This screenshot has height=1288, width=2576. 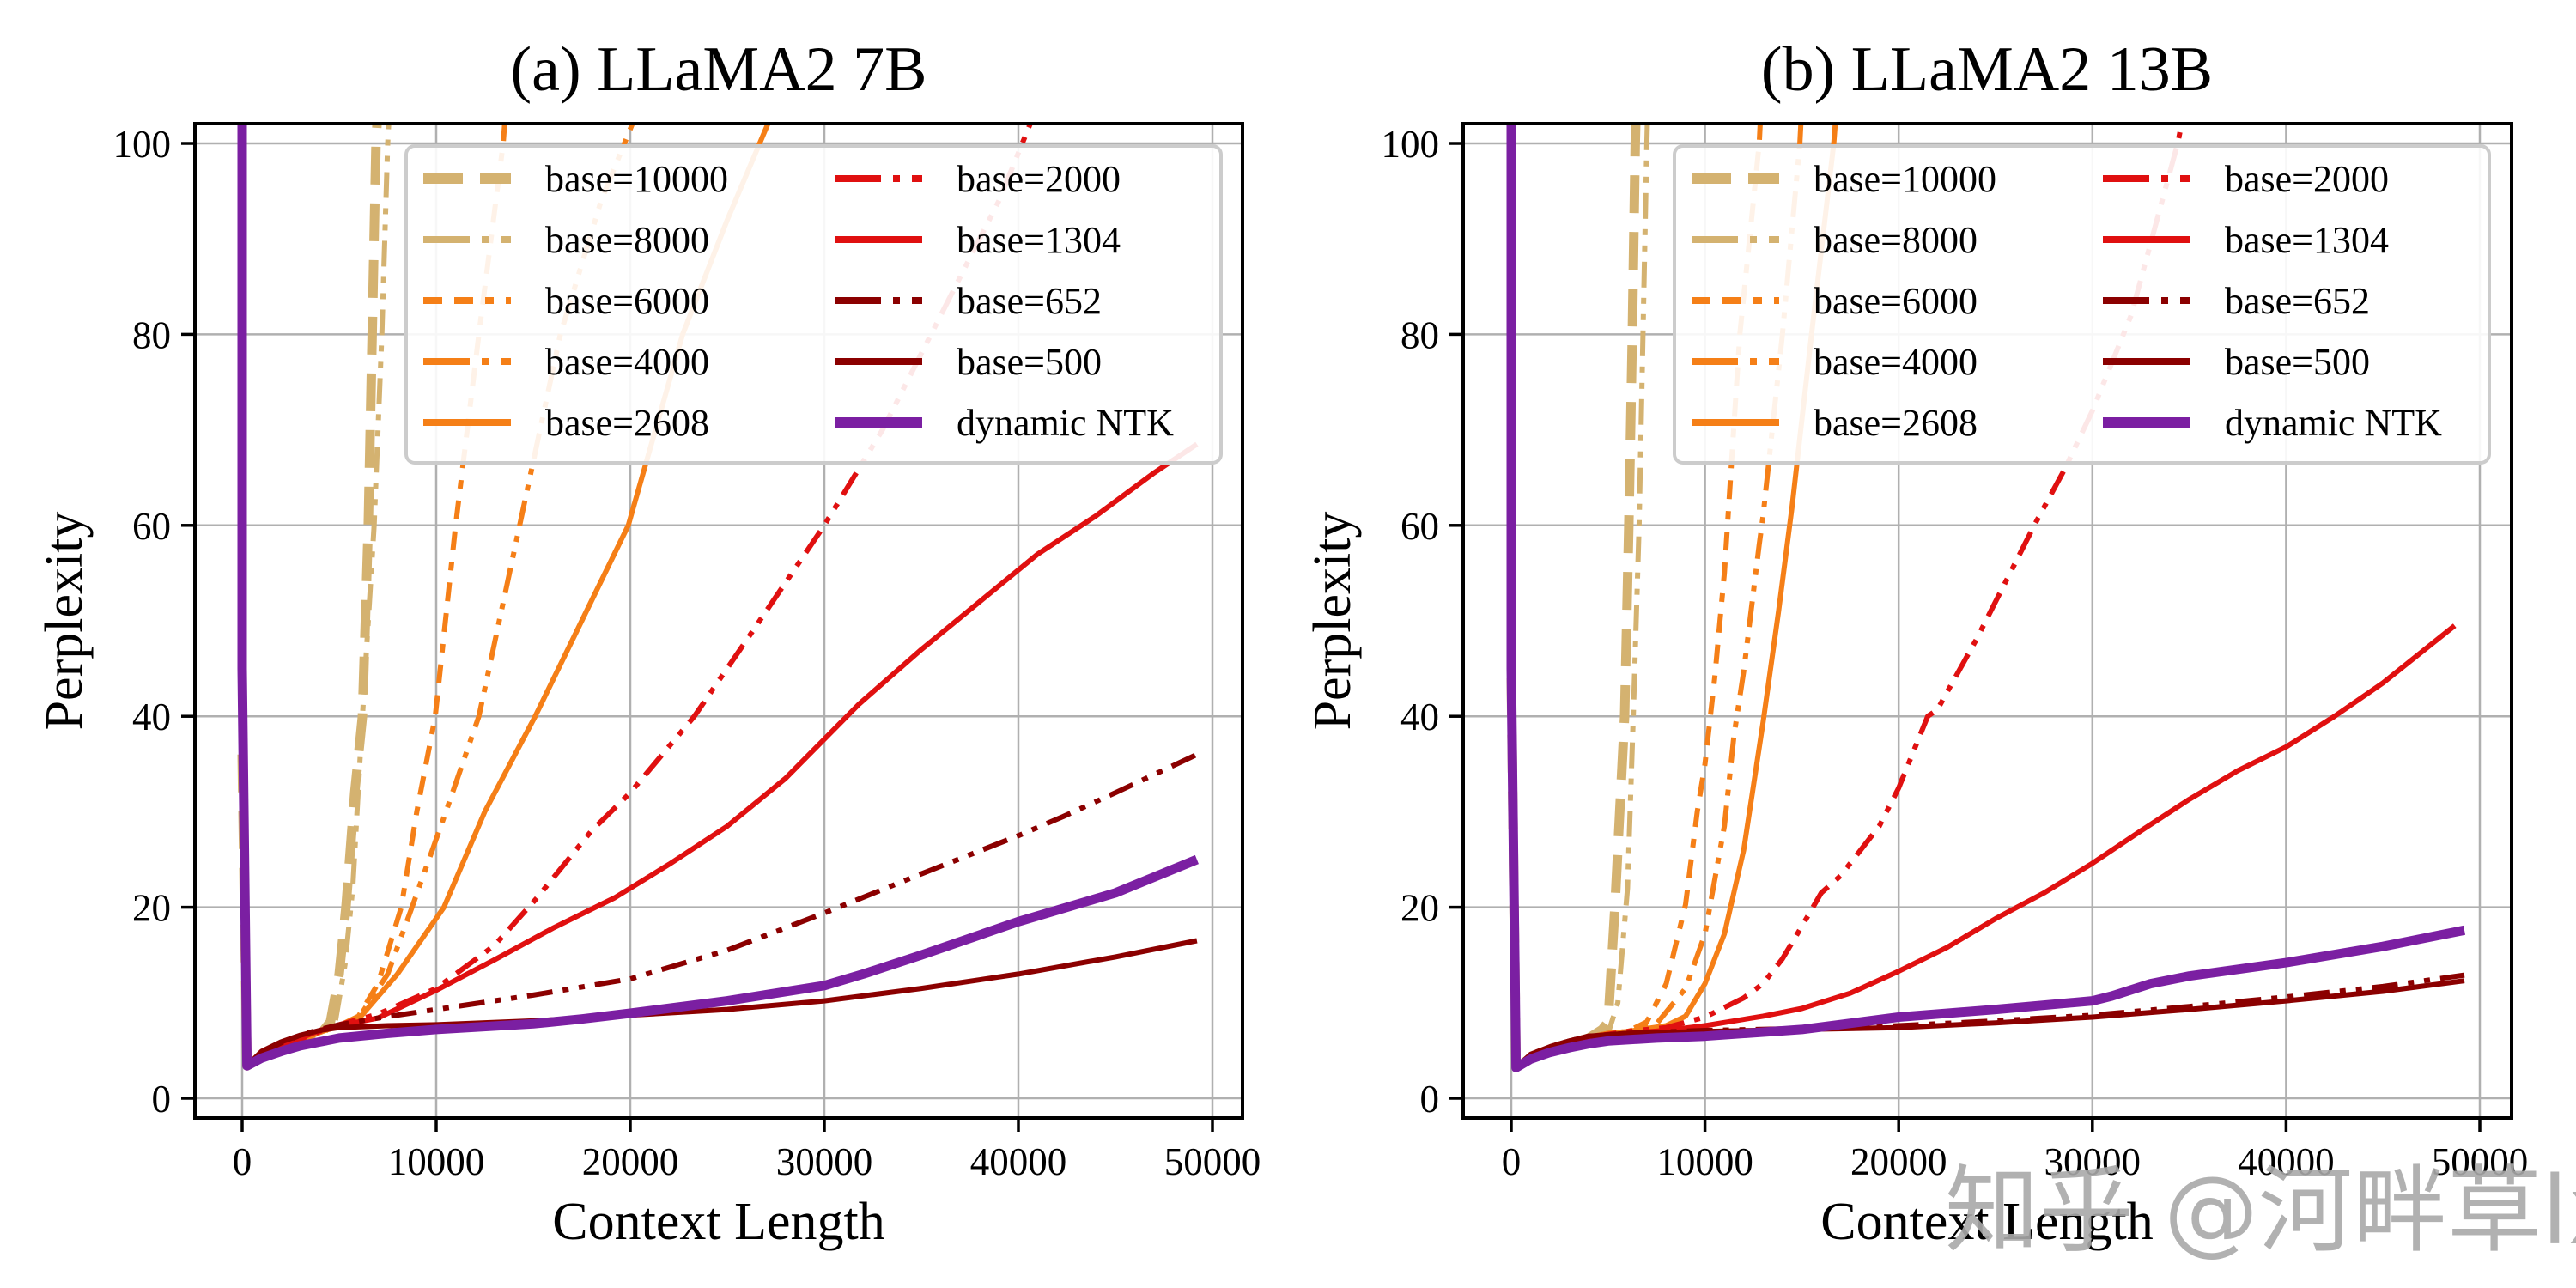 What do you see at coordinates (719, 69) in the screenshot?
I see `chart-title: (a) LLaMA2 7B` at bounding box center [719, 69].